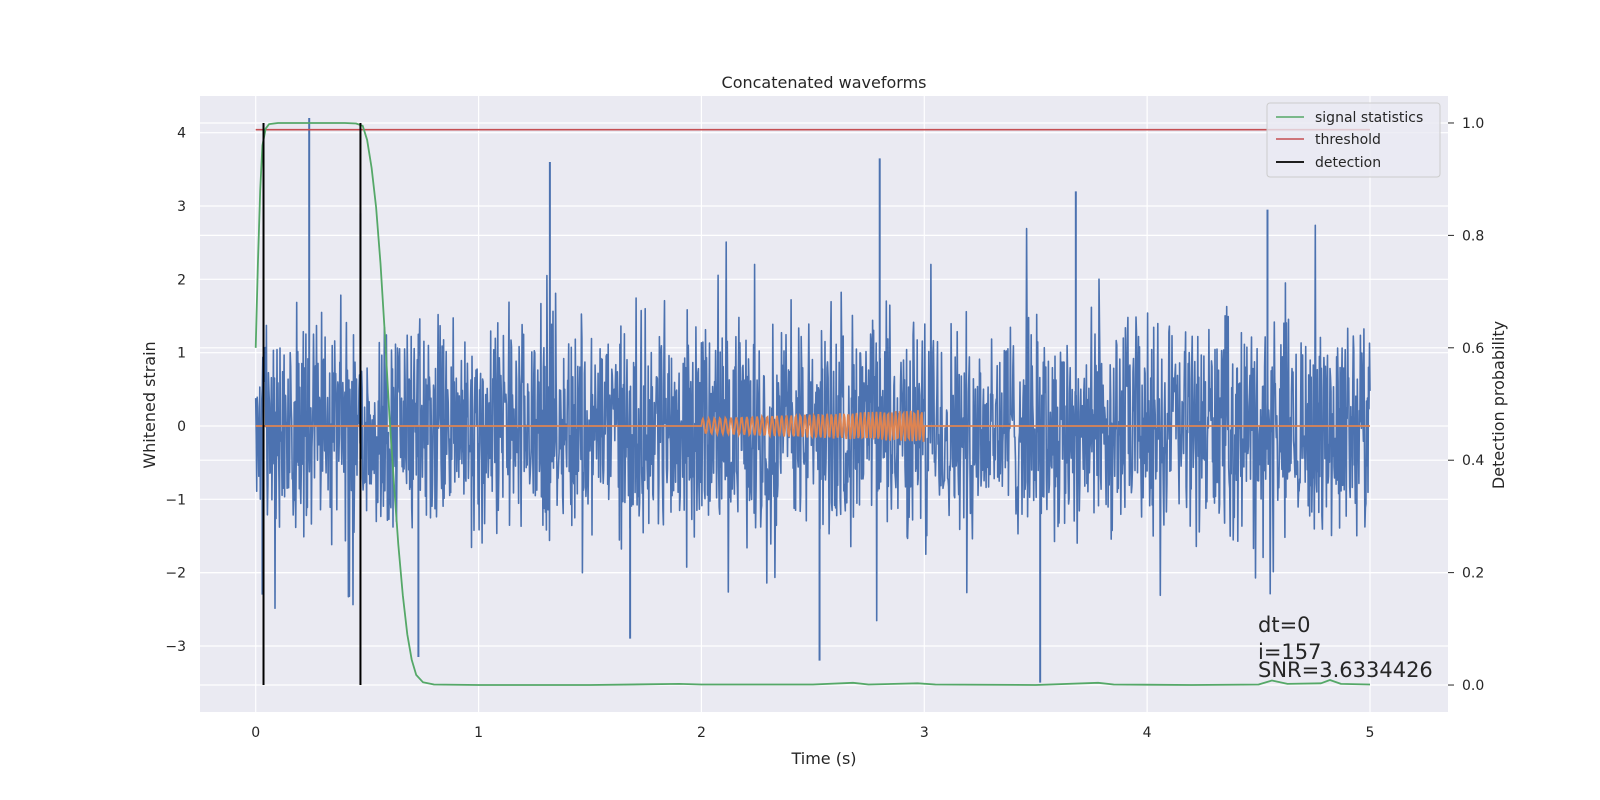  What do you see at coordinates (812, 426) in the screenshot?
I see `injected-signal-series` at bounding box center [812, 426].